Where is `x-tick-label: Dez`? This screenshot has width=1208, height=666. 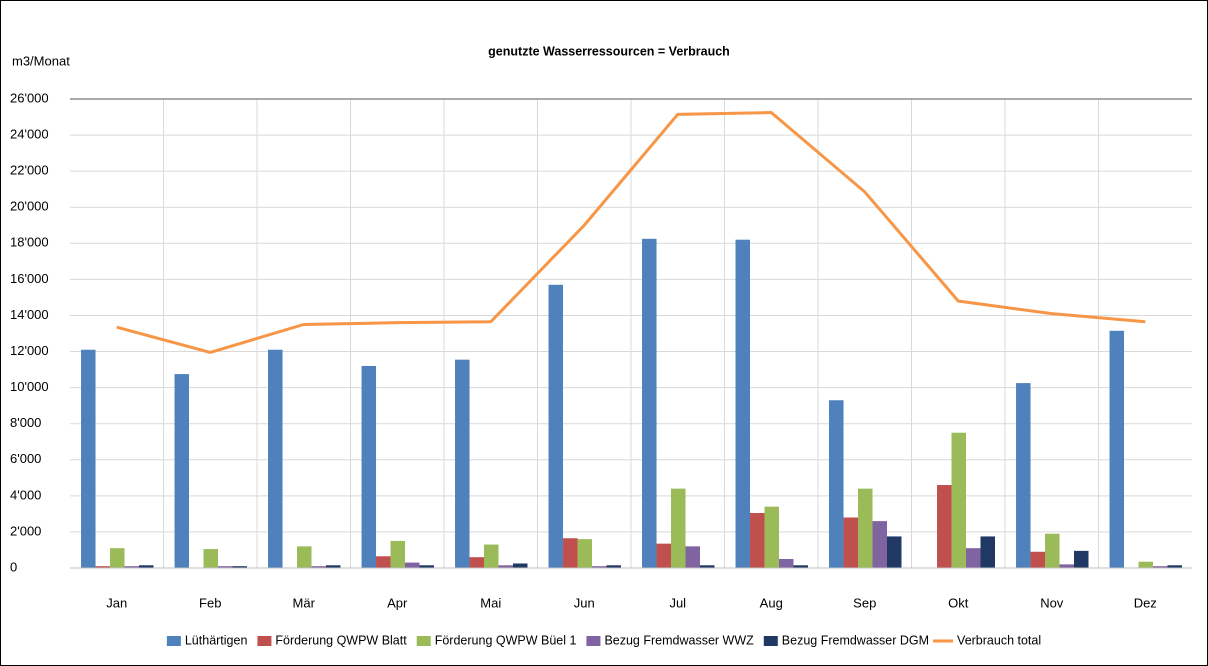
x-tick-label: Dez is located at coordinates (1145, 602).